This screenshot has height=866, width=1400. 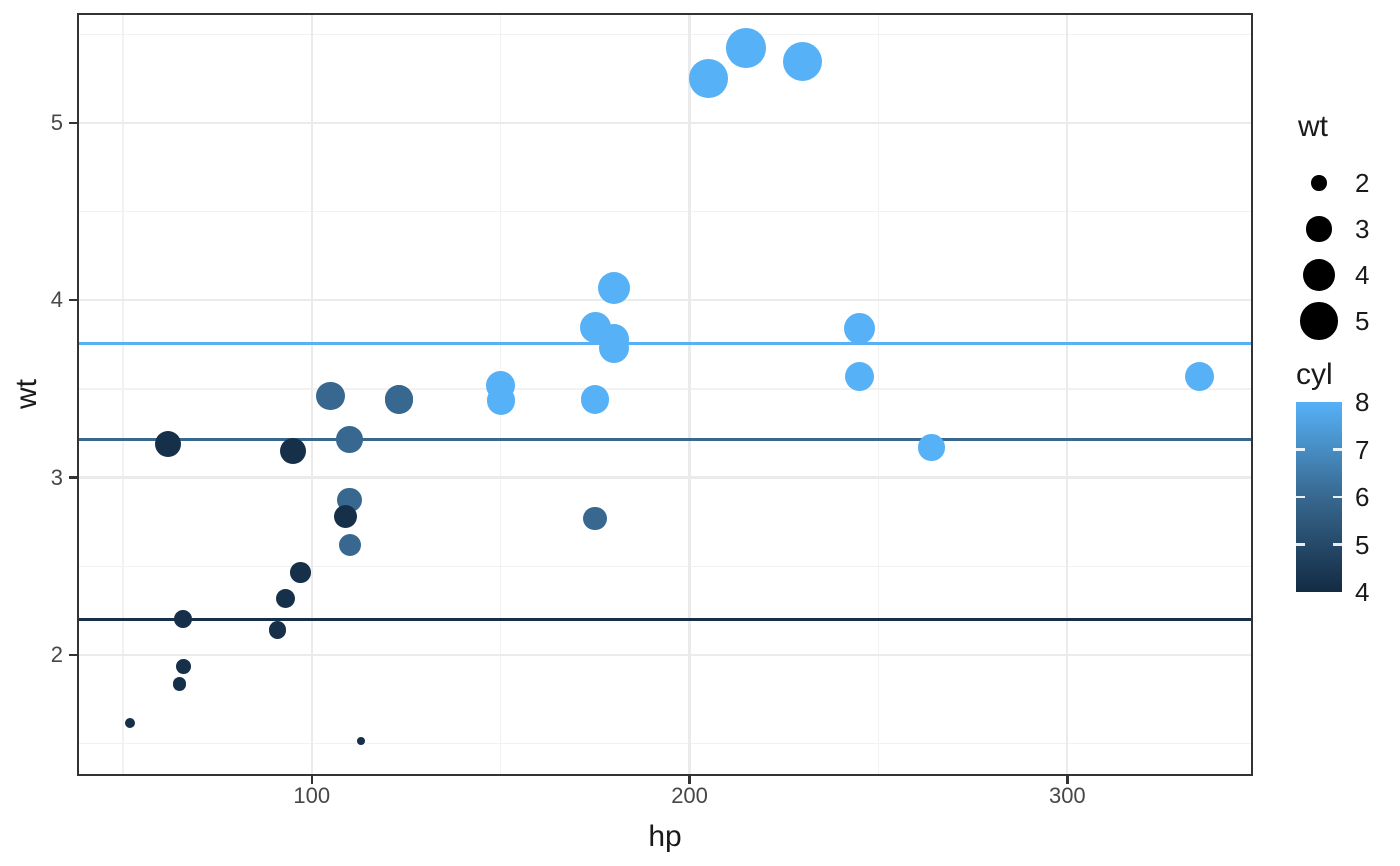 What do you see at coordinates (1362, 229) in the screenshot?
I see `size-legend-label: 3` at bounding box center [1362, 229].